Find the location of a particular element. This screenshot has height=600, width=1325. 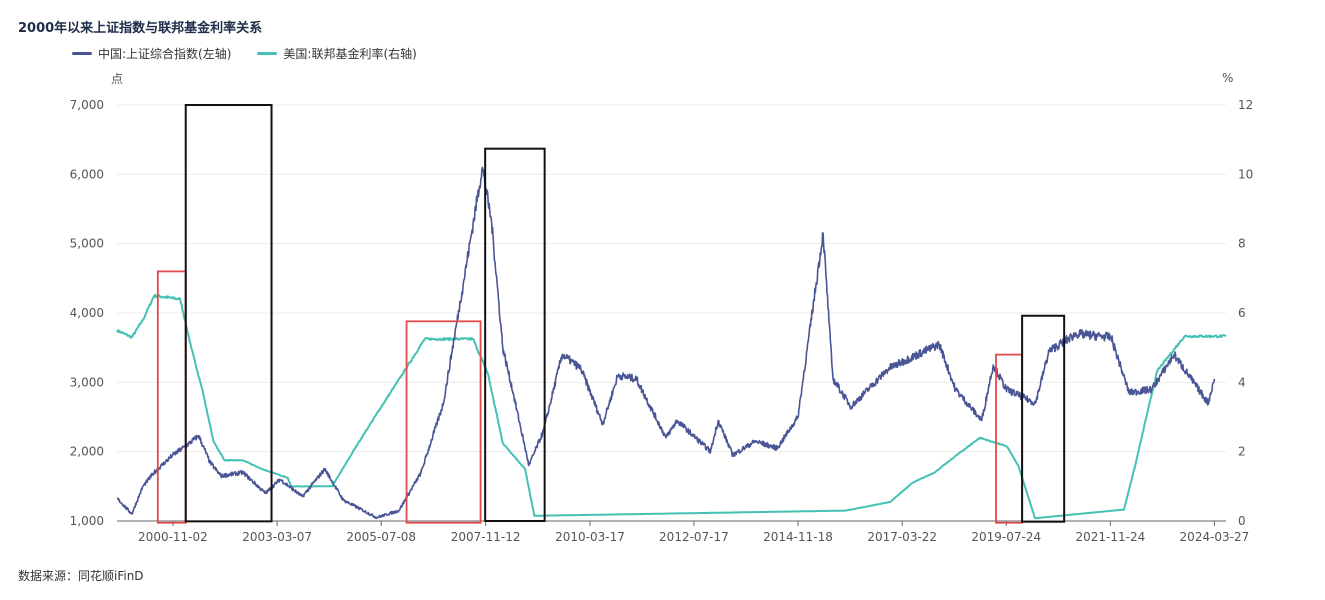

y-left-unit: 点 is located at coordinates (117, 79).